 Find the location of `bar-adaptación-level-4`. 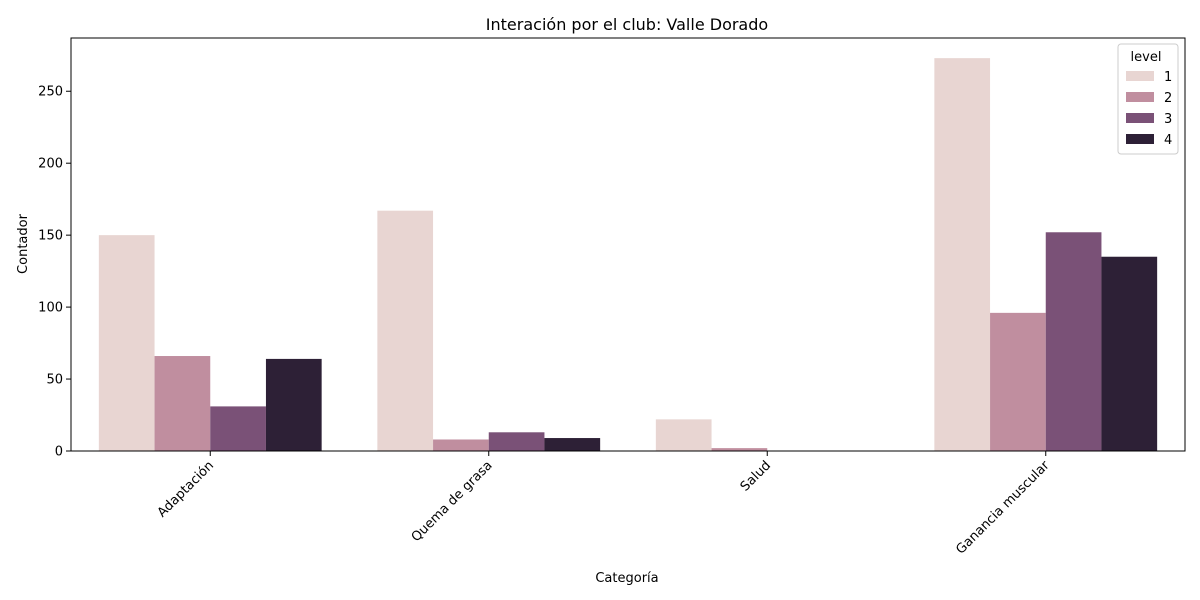

bar-adaptación-level-4 is located at coordinates (293, 404).